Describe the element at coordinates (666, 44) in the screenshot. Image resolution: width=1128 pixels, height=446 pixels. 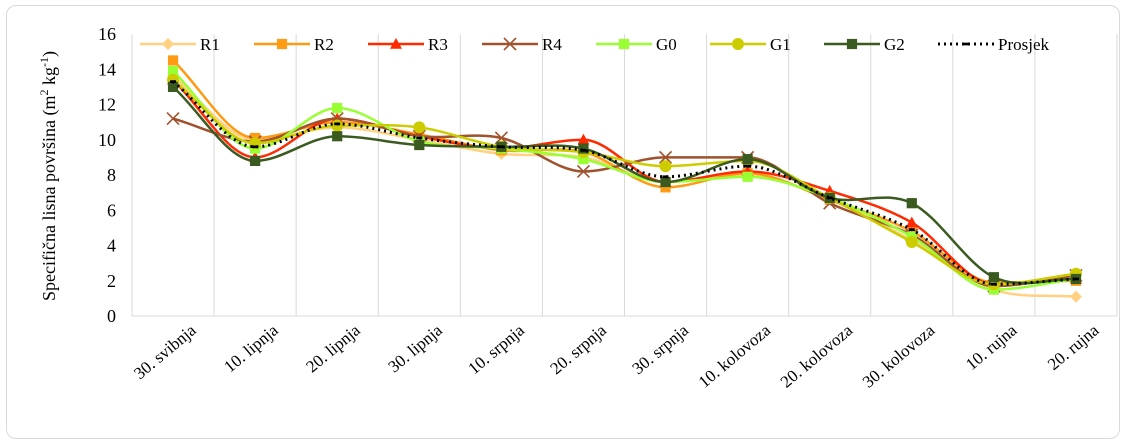
I see `legend-label: G0` at that location.